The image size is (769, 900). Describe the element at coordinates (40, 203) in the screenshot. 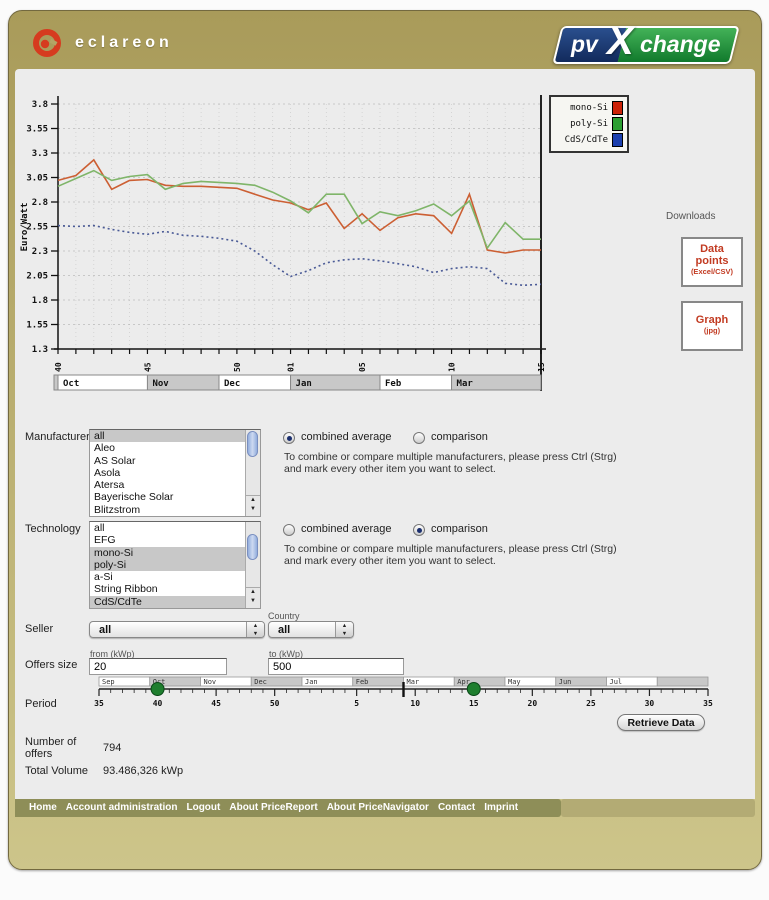

I see `svg-text: 2.8` at that location.